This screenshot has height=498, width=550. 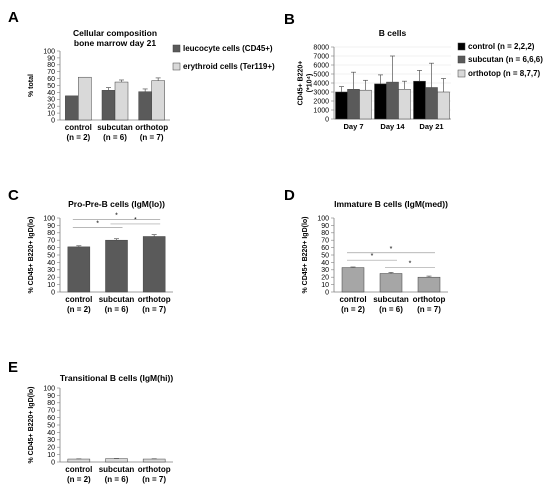 What do you see at coordinates (321, 101) in the screenshot?
I see `y-tick-label: 2000` at bounding box center [321, 101].